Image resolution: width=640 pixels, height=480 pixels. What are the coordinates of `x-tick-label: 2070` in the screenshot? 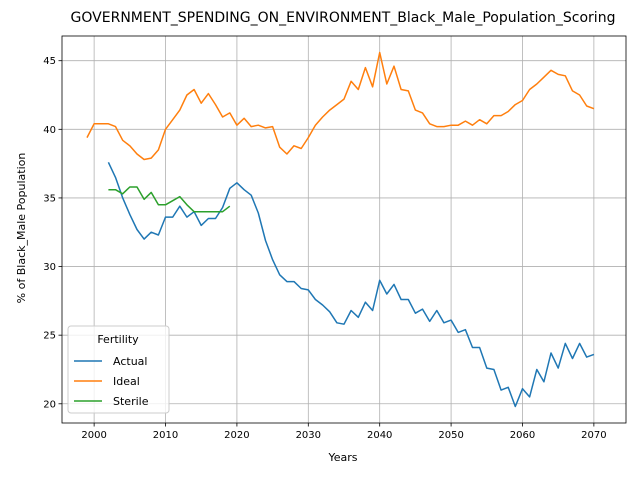 It's located at (593, 435).